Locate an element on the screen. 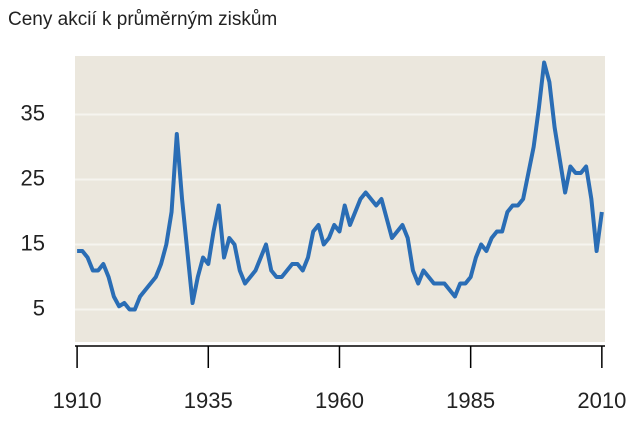 Image resolution: width=640 pixels, height=438 pixels. chart-title: Ceny akcií k průměrným ziskům is located at coordinates (142, 19).